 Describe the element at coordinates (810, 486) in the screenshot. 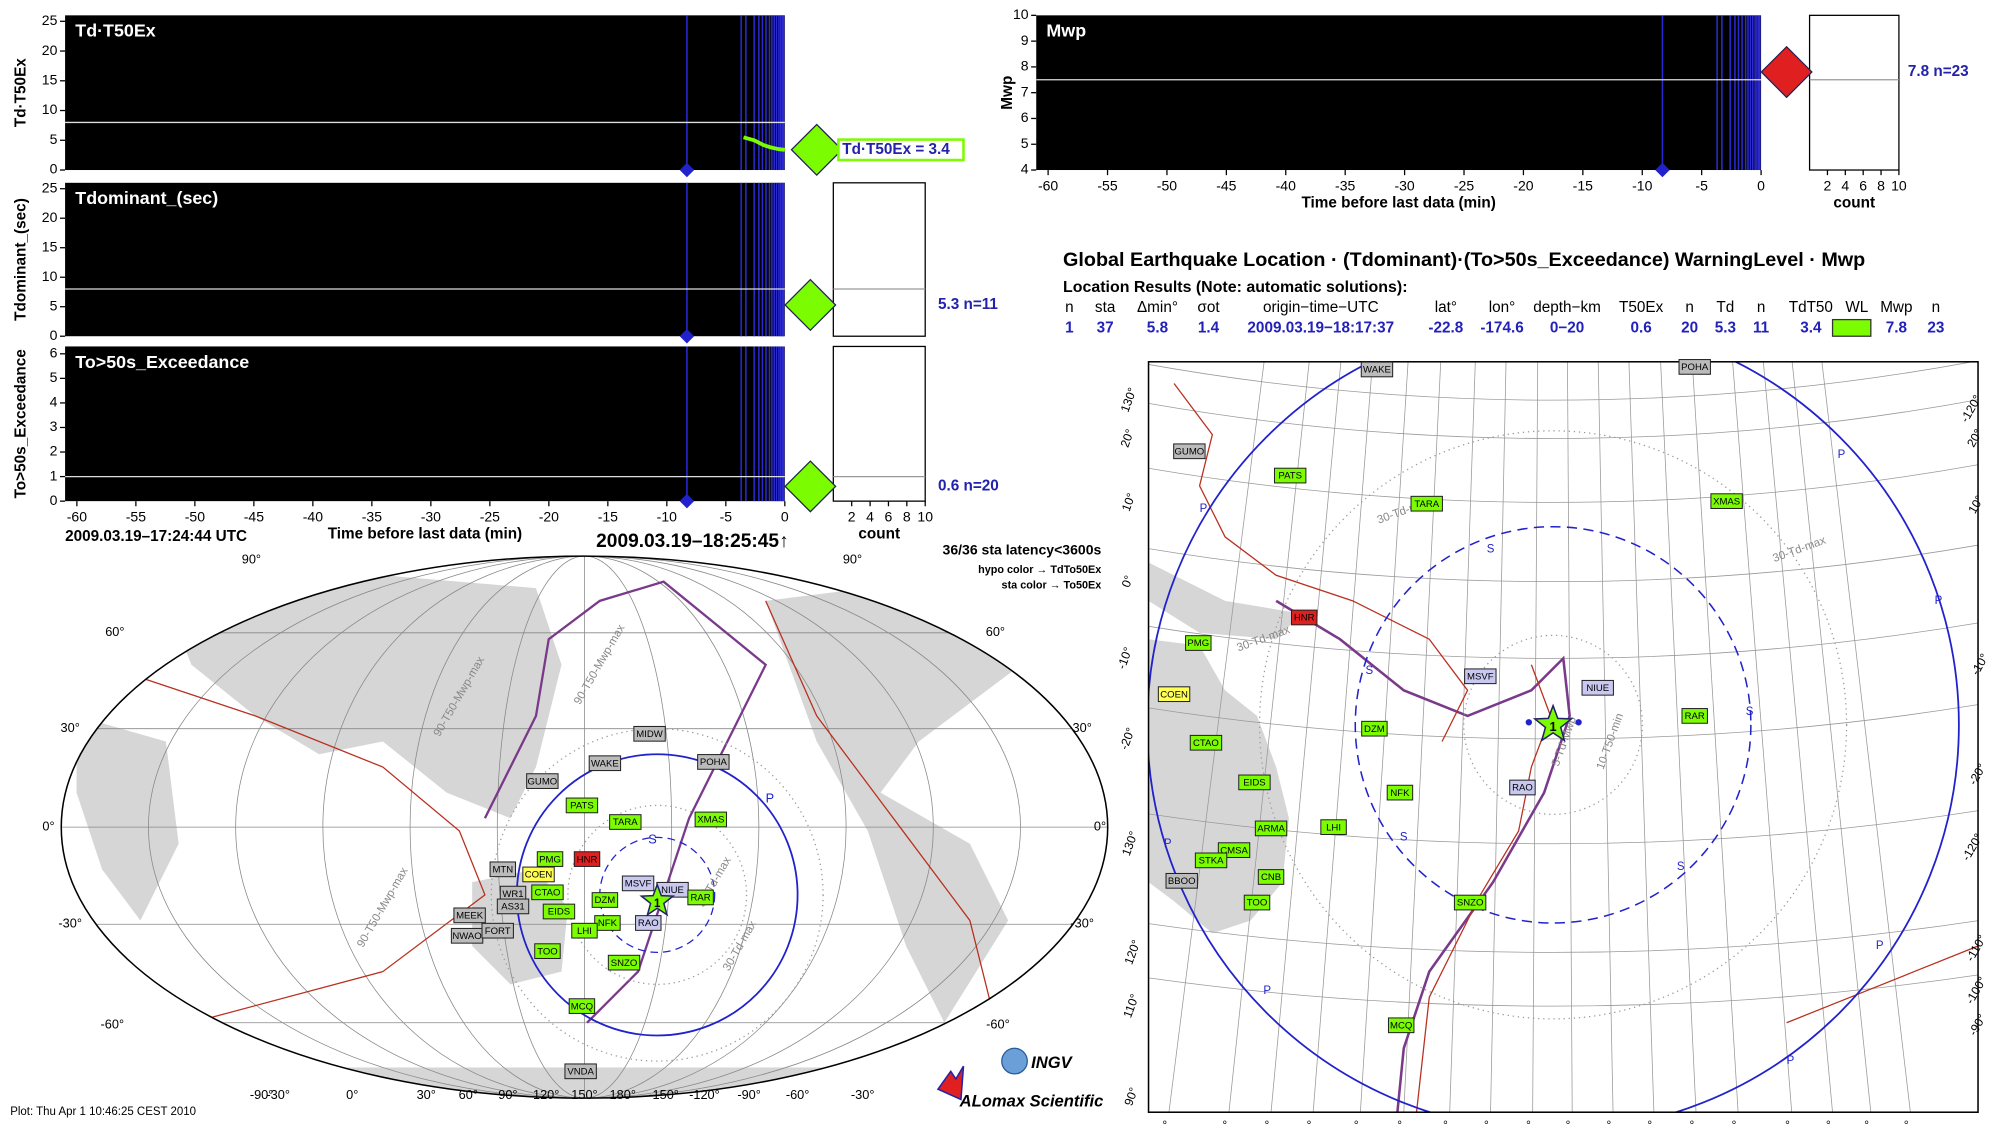

I see `value-marker` at that location.